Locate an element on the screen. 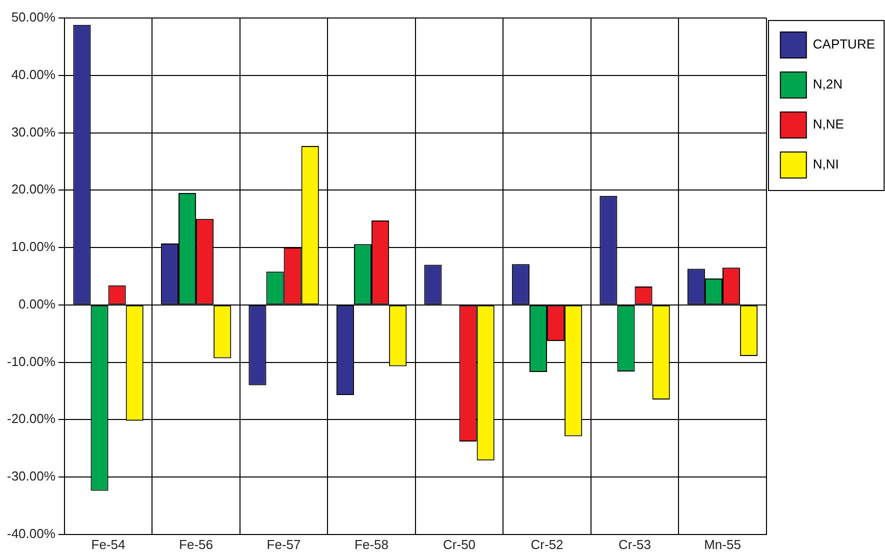 The height and width of the screenshot is (560, 885). x-tick-label: Fe-56 is located at coordinates (196, 544).